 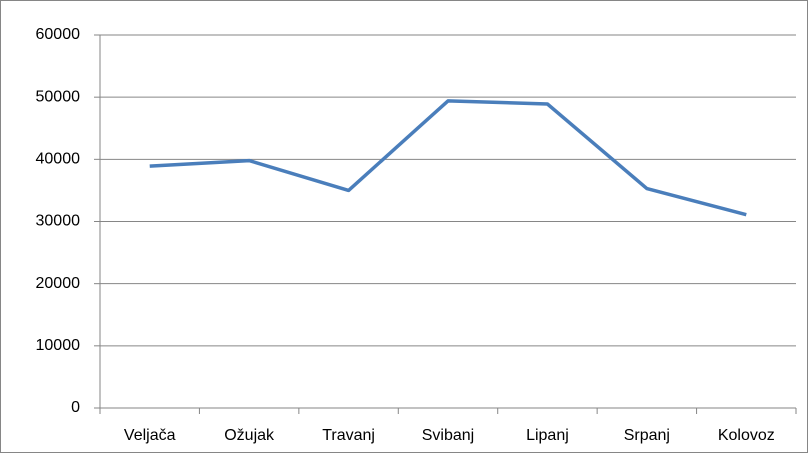 I want to click on y-tick-label: 60000, so click(x=58, y=34).